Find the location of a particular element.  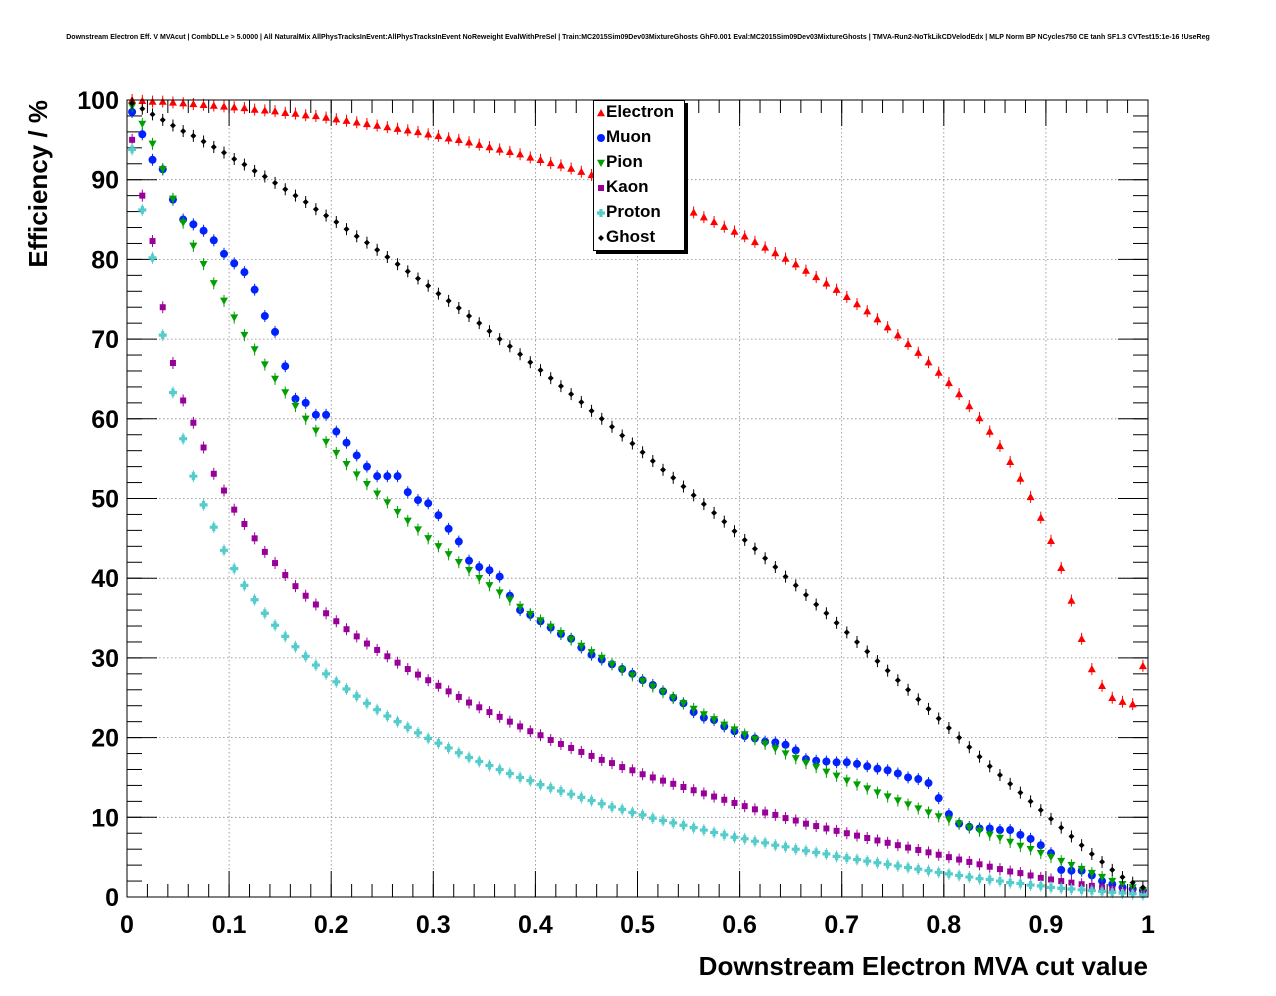

legend-item-muon: Muon is located at coordinates (639, 138).